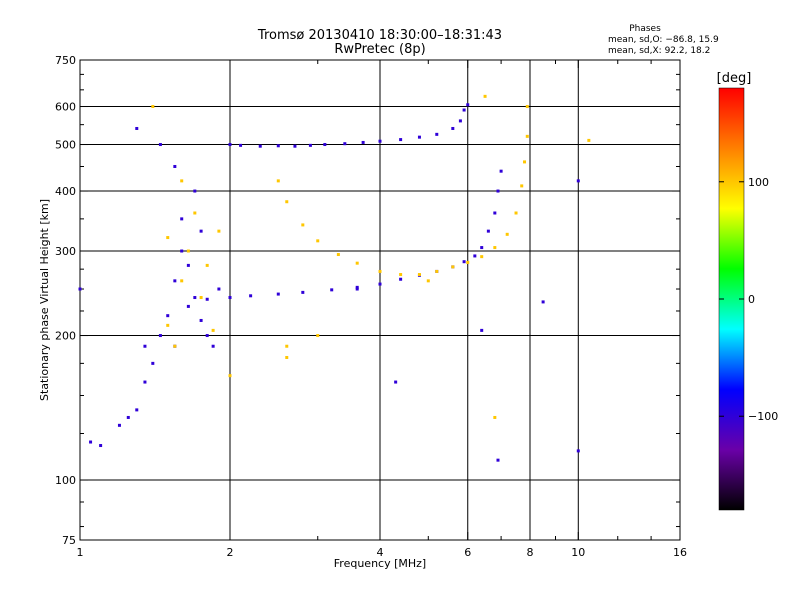 The image size is (800, 600). Describe the element at coordinates (751, 299) in the screenshot. I see `colorbar-tick-label: 0` at that location.